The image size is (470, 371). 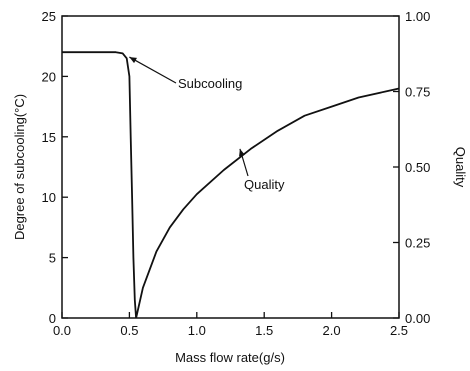 I want to click on right-y-tick-label: 0.25, so click(x=417, y=243).